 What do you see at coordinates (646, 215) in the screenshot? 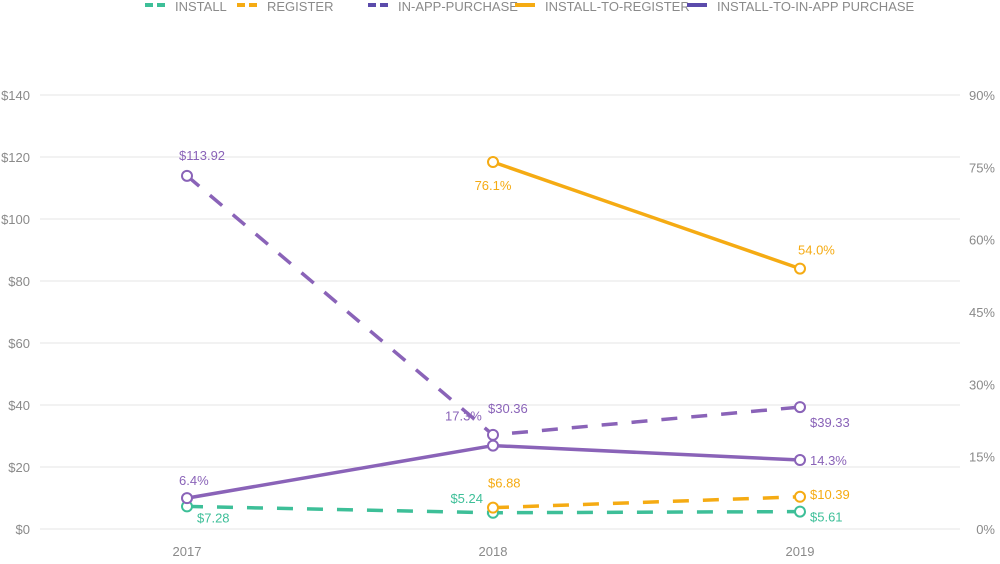
I see `series-line-install-to-register` at bounding box center [646, 215].